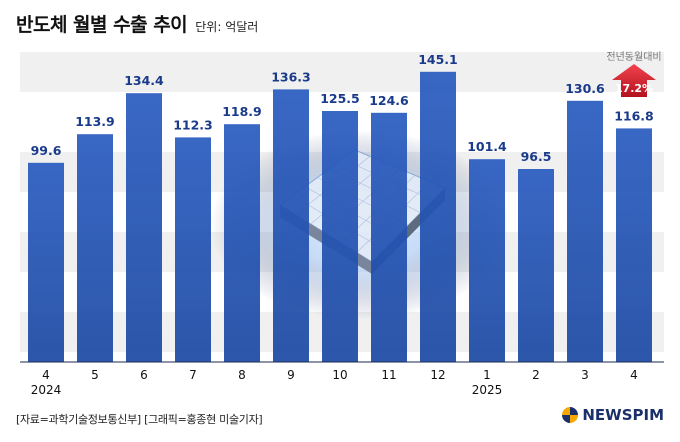 The height and width of the screenshot is (442, 680). Describe the element at coordinates (634, 115) in the screenshot. I see `value-label: 116.8` at that location.